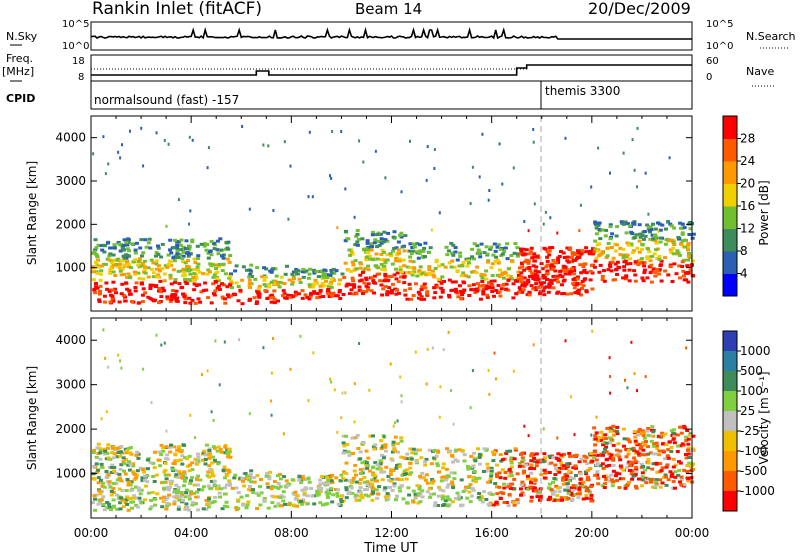  What do you see at coordinates (70, 268) in the screenshot?
I see `ytick-label: 1000` at bounding box center [70, 268].